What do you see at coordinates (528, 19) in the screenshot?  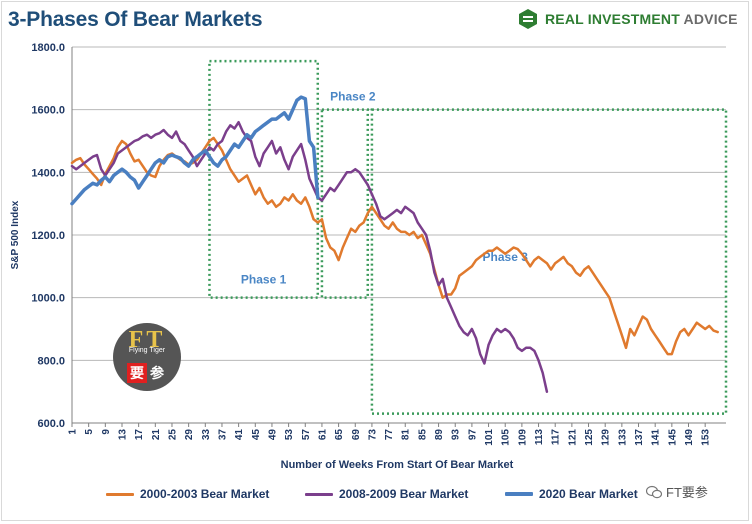 I see `brand-mark-icon` at bounding box center [528, 19].